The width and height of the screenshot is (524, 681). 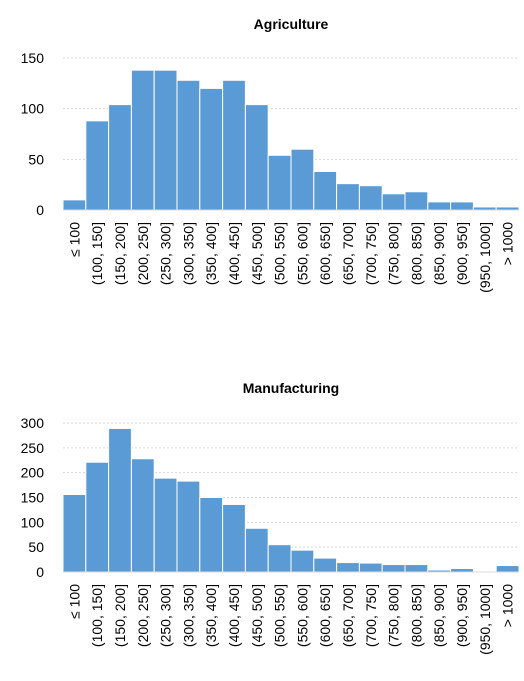 What do you see at coordinates (33, 448) in the screenshot?
I see `y-tick-label: 250` at bounding box center [33, 448].